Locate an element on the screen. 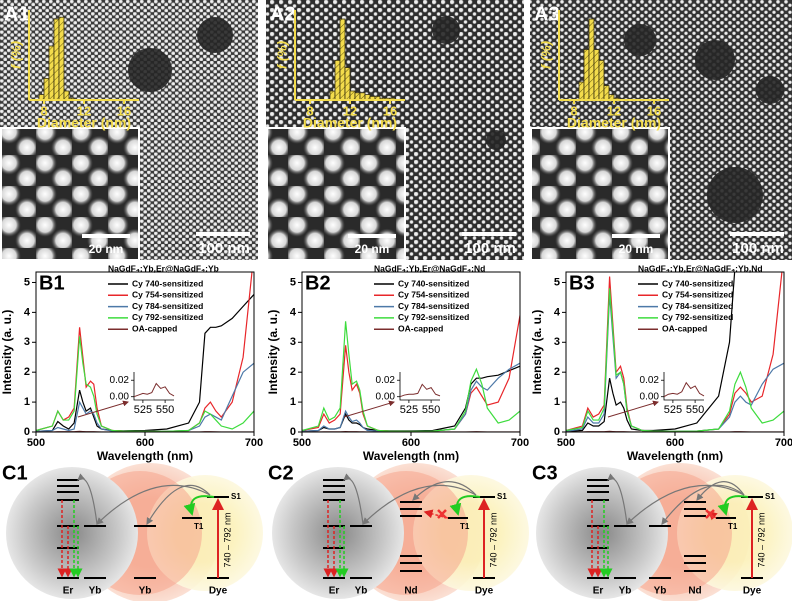 This screenshot has height=601, width=792. panel-label: C1 is located at coordinates (15, 473).